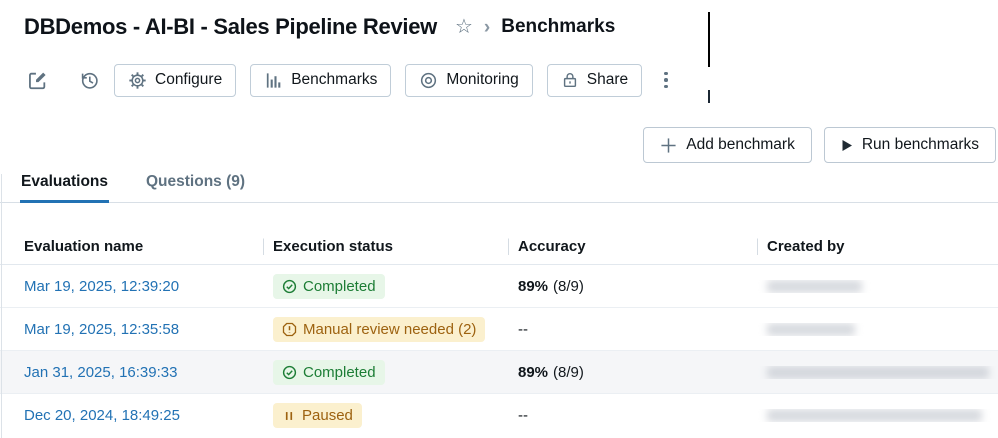 The image size is (998, 438). I want to click on share-button: Share, so click(594, 80).